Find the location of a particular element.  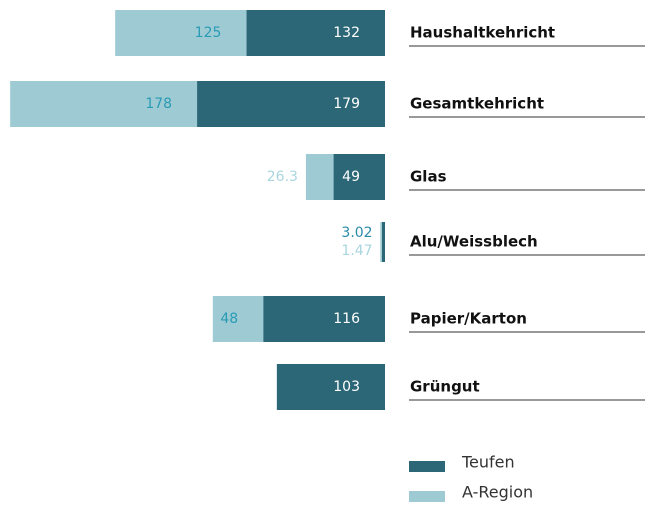

value-label: 103 is located at coordinates (346, 387).